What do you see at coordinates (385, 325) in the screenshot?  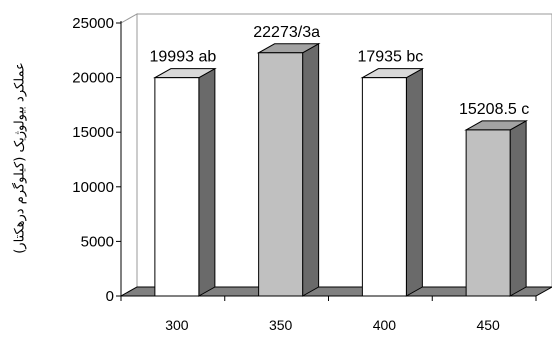 I see `x-tick-label: 400` at bounding box center [385, 325].